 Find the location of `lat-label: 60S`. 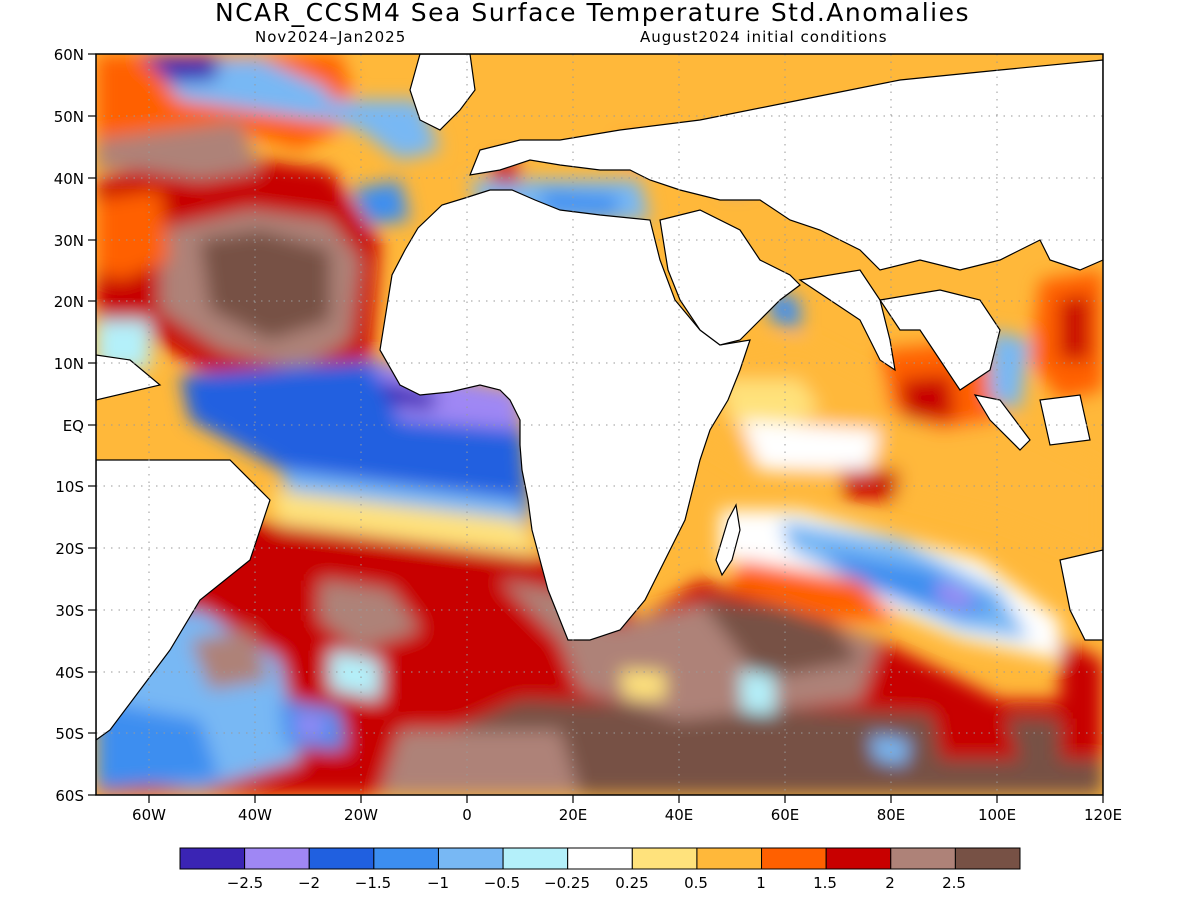

lat-label: 60S is located at coordinates (69, 796).